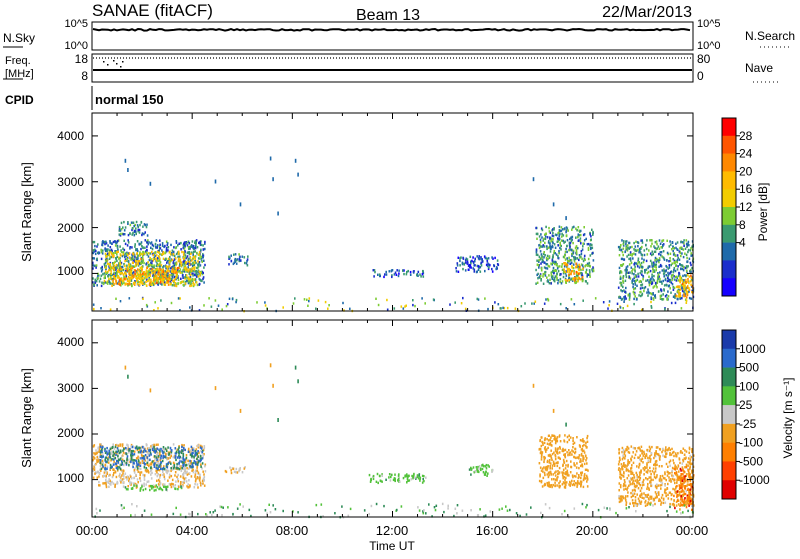  Describe the element at coordinates (742, 243) in the screenshot. I see `colorbar-tick-label: 4` at that location.